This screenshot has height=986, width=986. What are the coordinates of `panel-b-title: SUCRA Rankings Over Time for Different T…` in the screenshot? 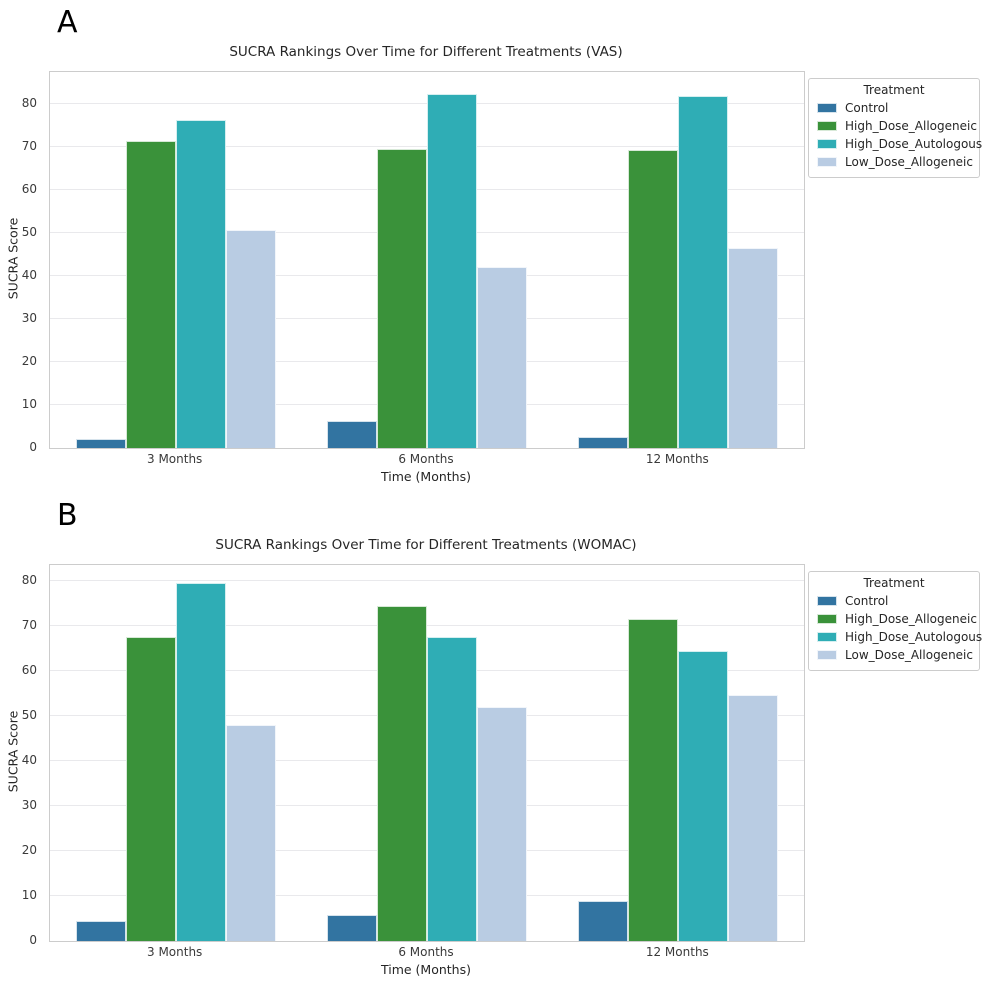 It's located at (426, 545).